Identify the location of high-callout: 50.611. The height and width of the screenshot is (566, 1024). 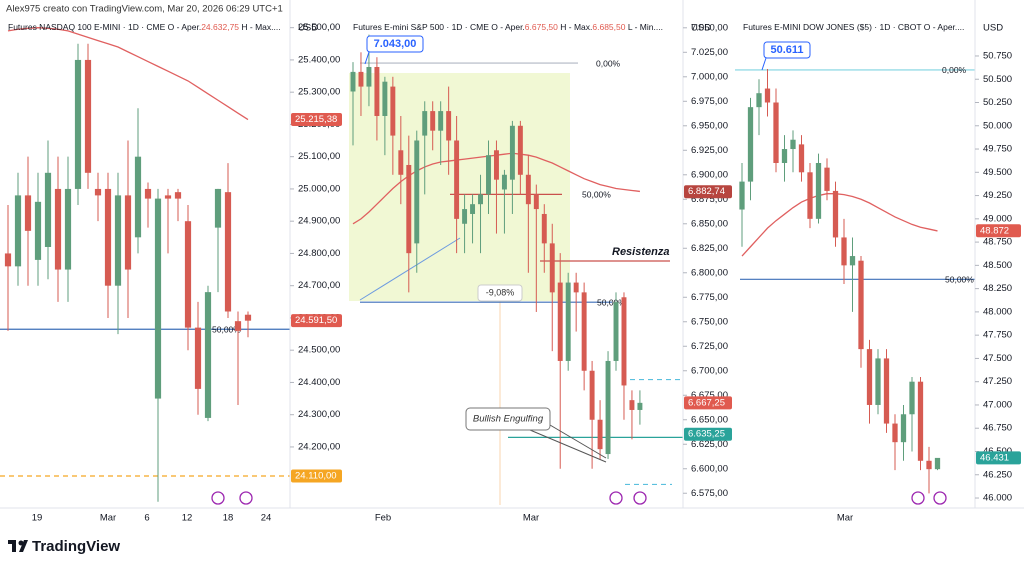
(786, 50).